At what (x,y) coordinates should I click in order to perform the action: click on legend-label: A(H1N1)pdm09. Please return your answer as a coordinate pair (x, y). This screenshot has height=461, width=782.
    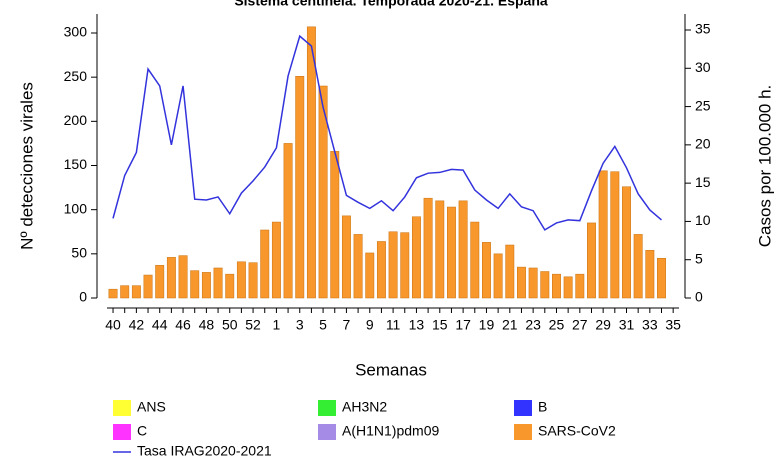
    Looking at the image, I should click on (390, 431).